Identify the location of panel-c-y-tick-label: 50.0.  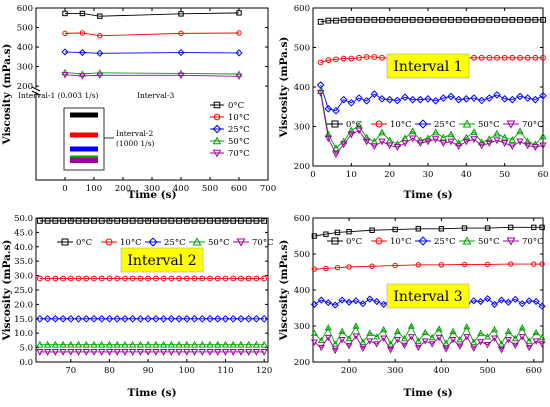
(23, 219).